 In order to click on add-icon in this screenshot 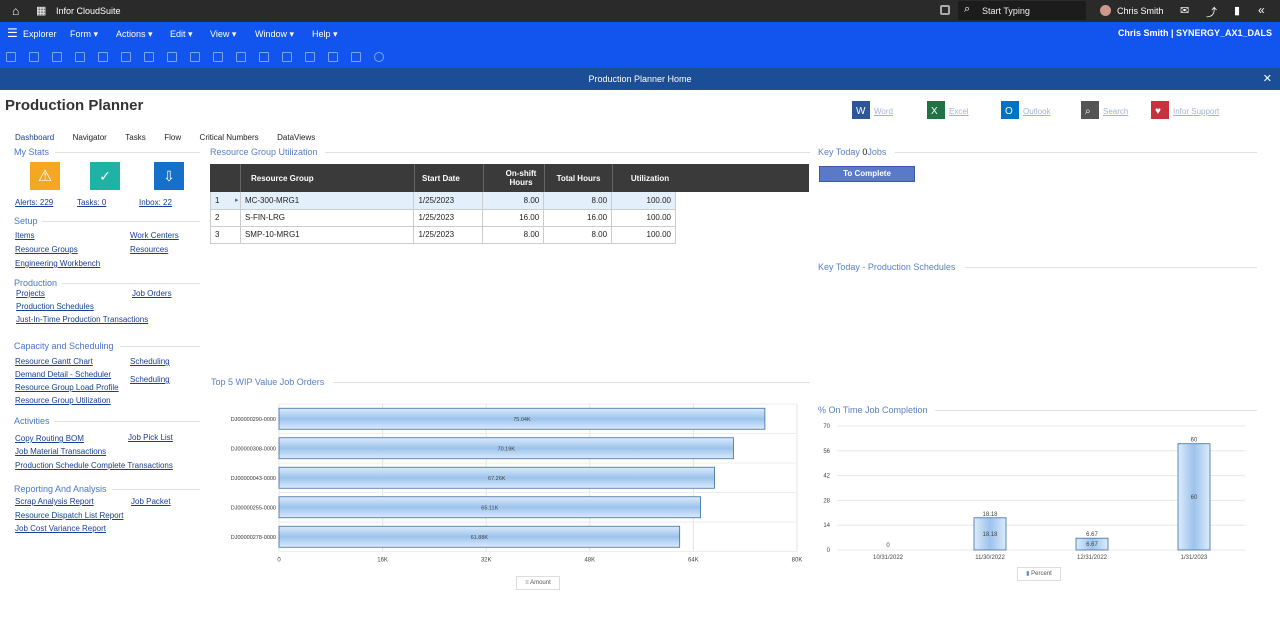, I will do `click(57, 57)`.